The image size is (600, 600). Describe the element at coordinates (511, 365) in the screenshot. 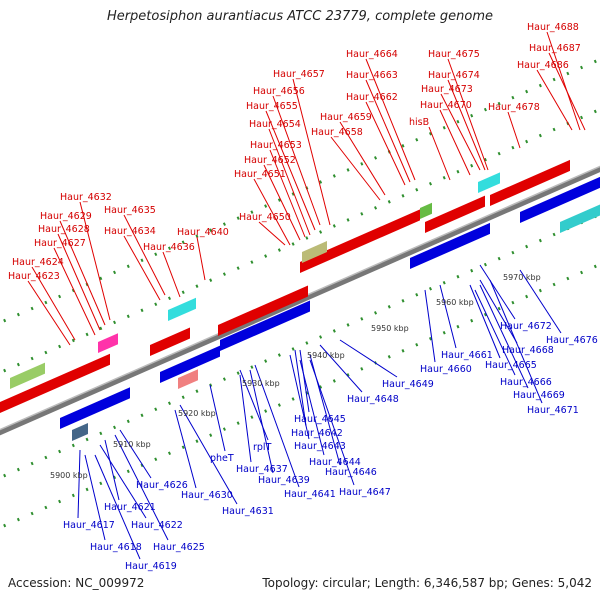

I see `gene-label-reverse: Haur_4665` at that location.